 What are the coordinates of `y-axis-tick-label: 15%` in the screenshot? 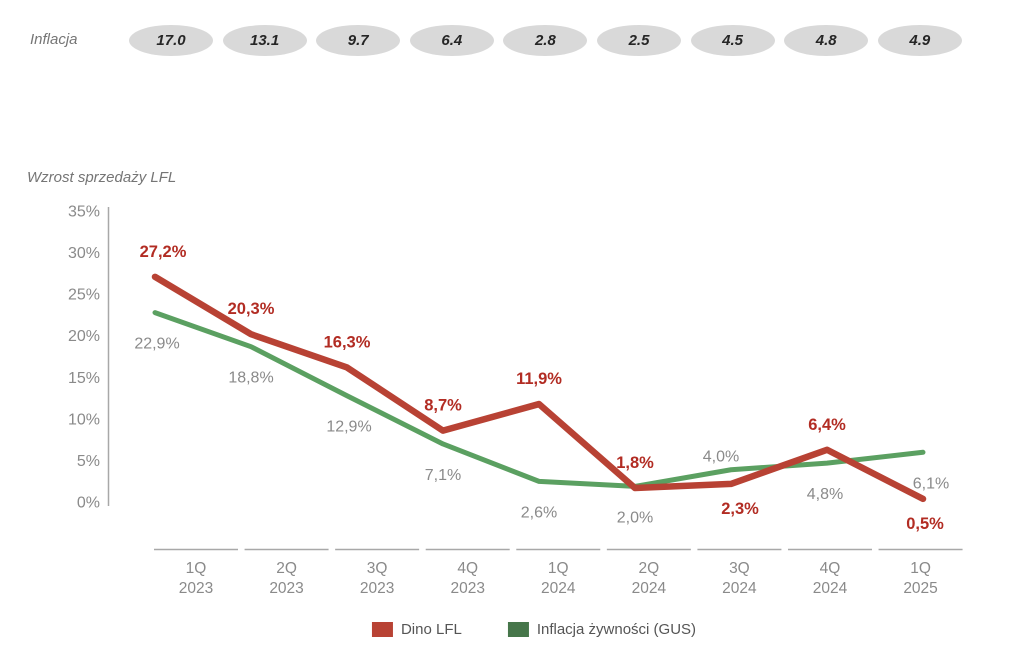 It's located at (84, 378).